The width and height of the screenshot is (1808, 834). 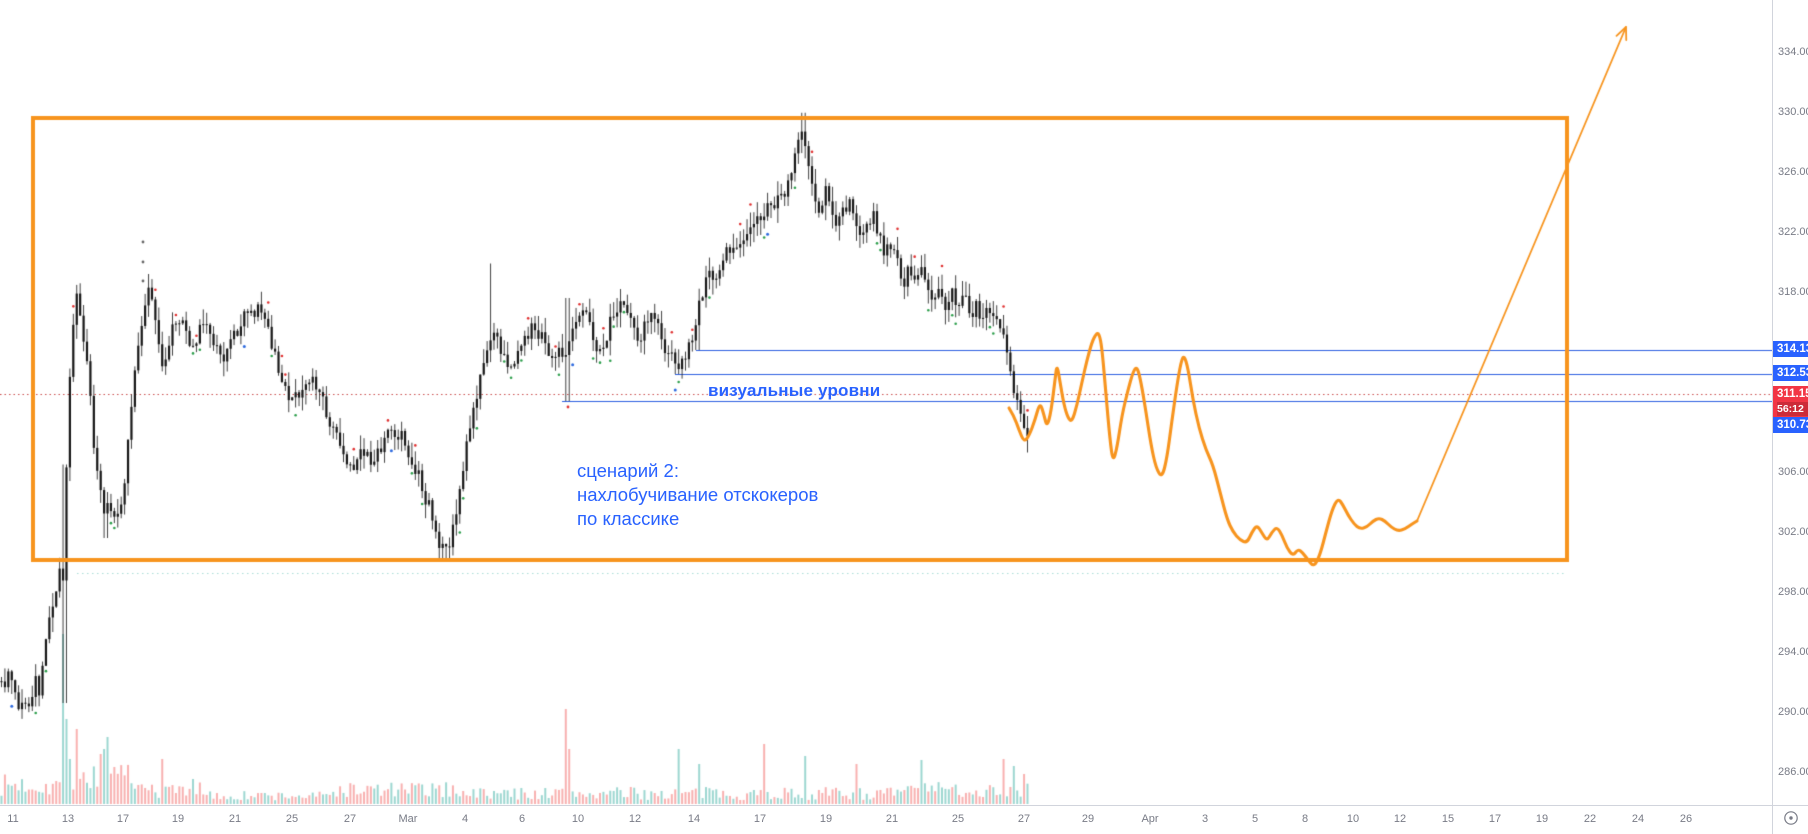 I want to click on time-tick: 14, so click(x=694, y=819).